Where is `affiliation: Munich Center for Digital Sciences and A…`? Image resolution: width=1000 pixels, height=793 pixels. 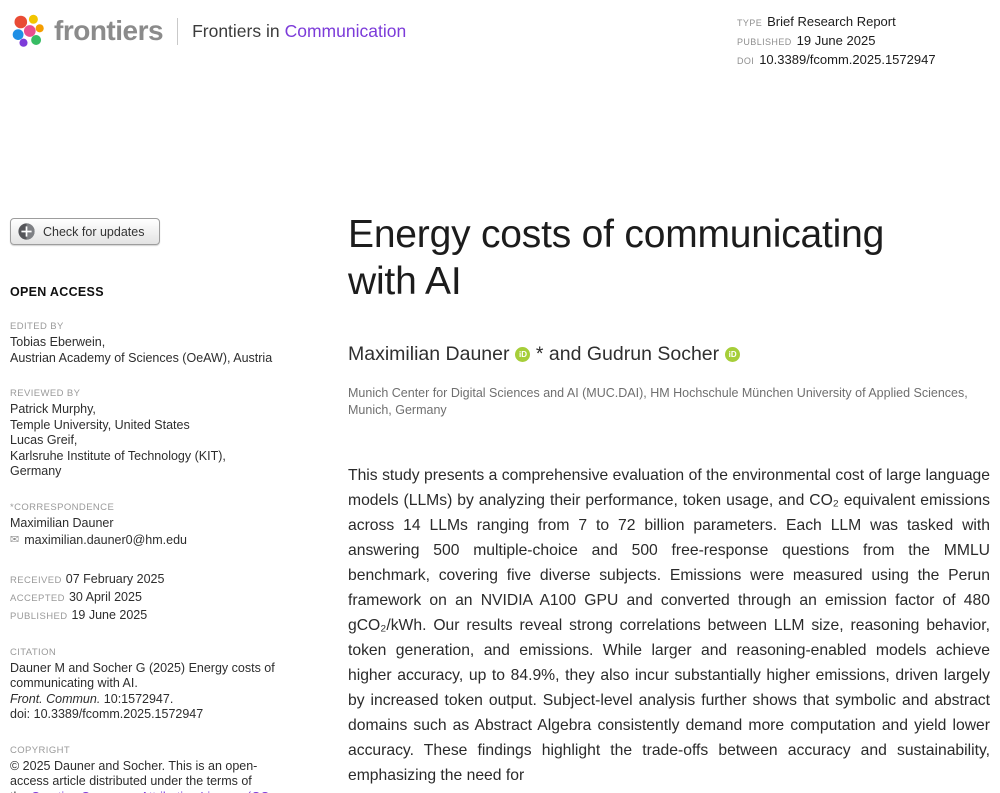
affiliation: Munich Center for Digital Sciences and A… is located at coordinates (658, 401).